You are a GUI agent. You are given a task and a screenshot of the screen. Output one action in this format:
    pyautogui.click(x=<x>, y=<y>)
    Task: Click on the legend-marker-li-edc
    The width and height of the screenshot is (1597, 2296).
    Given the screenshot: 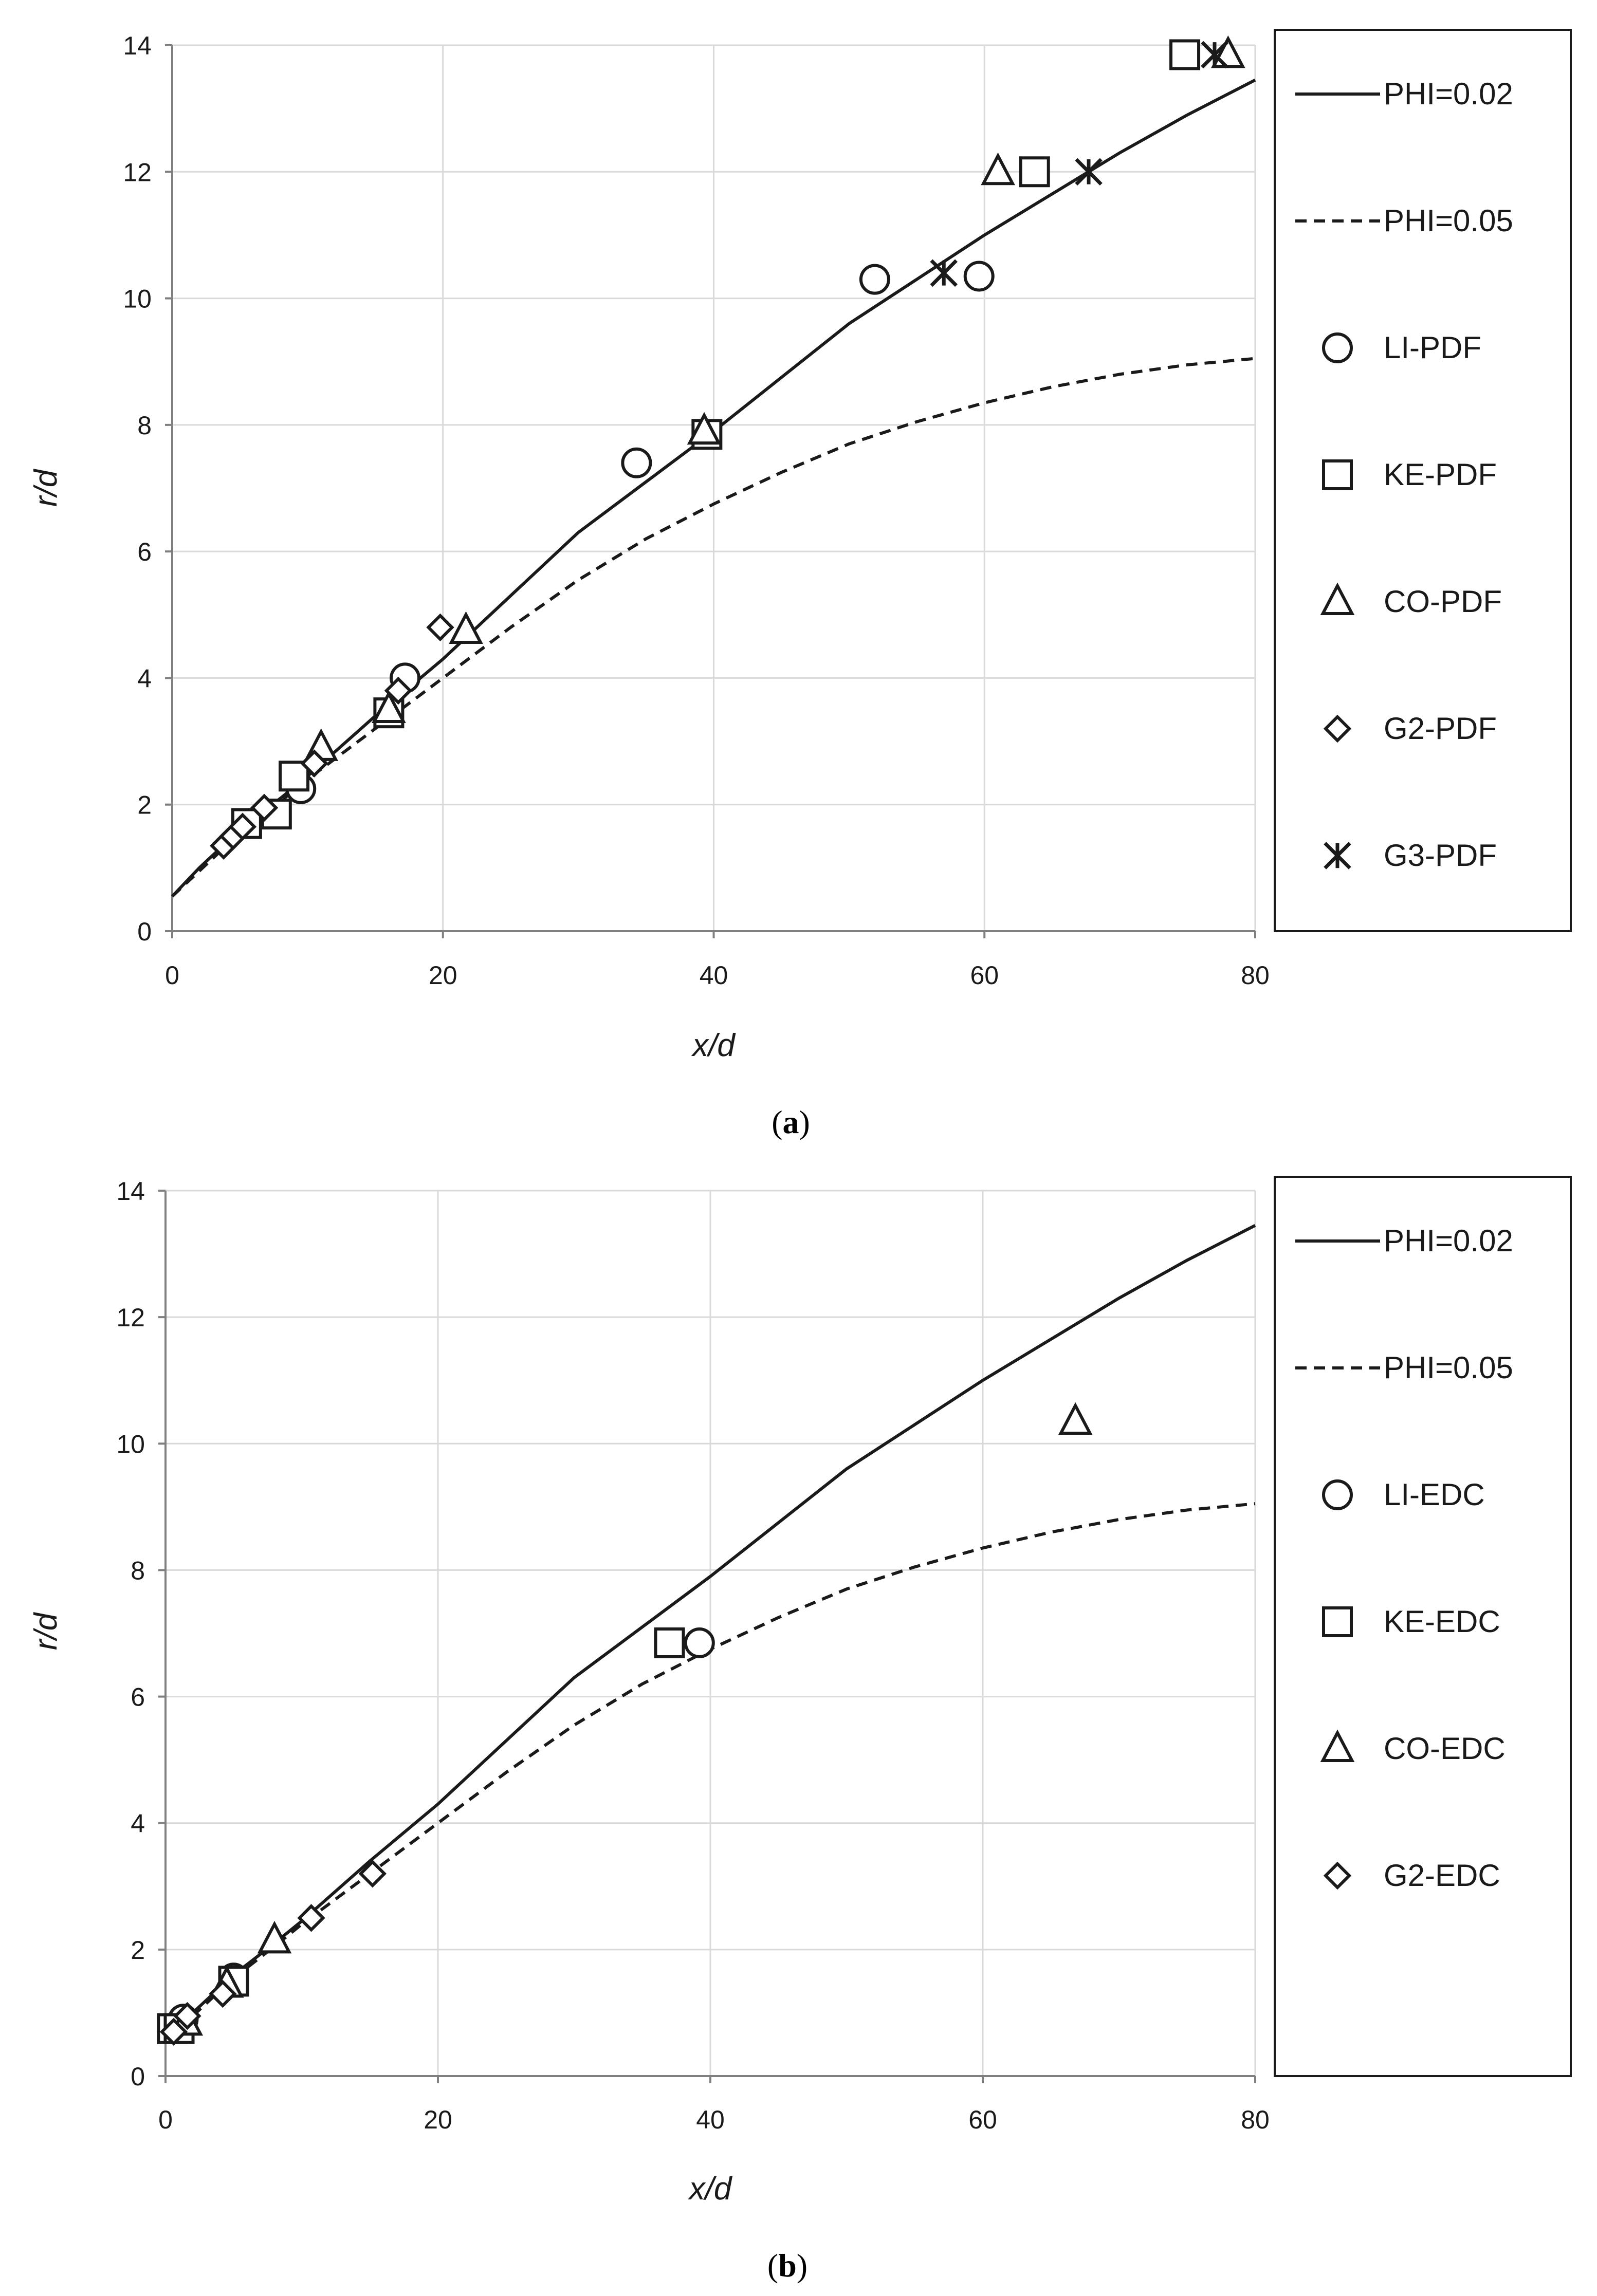 What is the action you would take?
    pyautogui.click(x=1337, y=1494)
    